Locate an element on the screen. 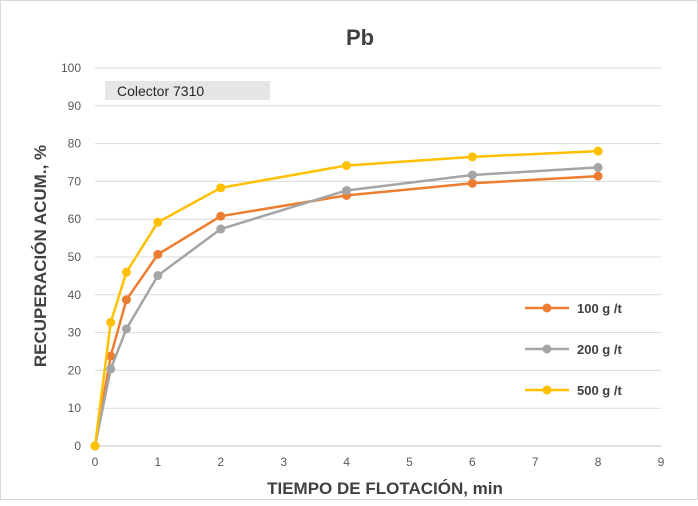  x-tick-label: 1 is located at coordinates (158, 462).